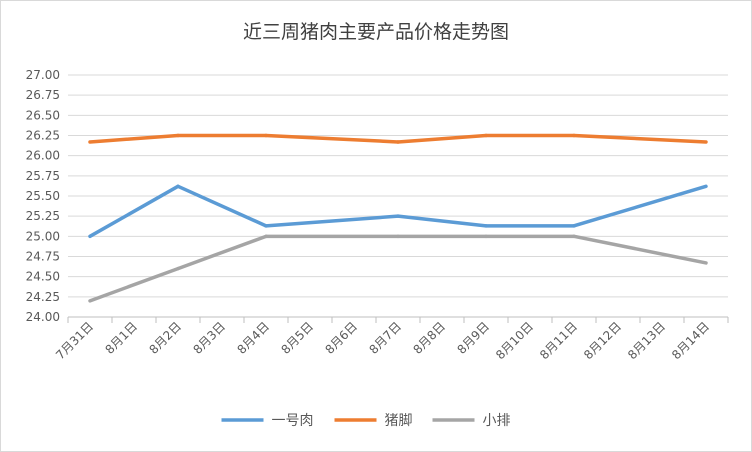 The width and height of the screenshot is (752, 452). Describe the element at coordinates (43, 115) in the screenshot. I see `y-tick-label: 26.50` at that location.